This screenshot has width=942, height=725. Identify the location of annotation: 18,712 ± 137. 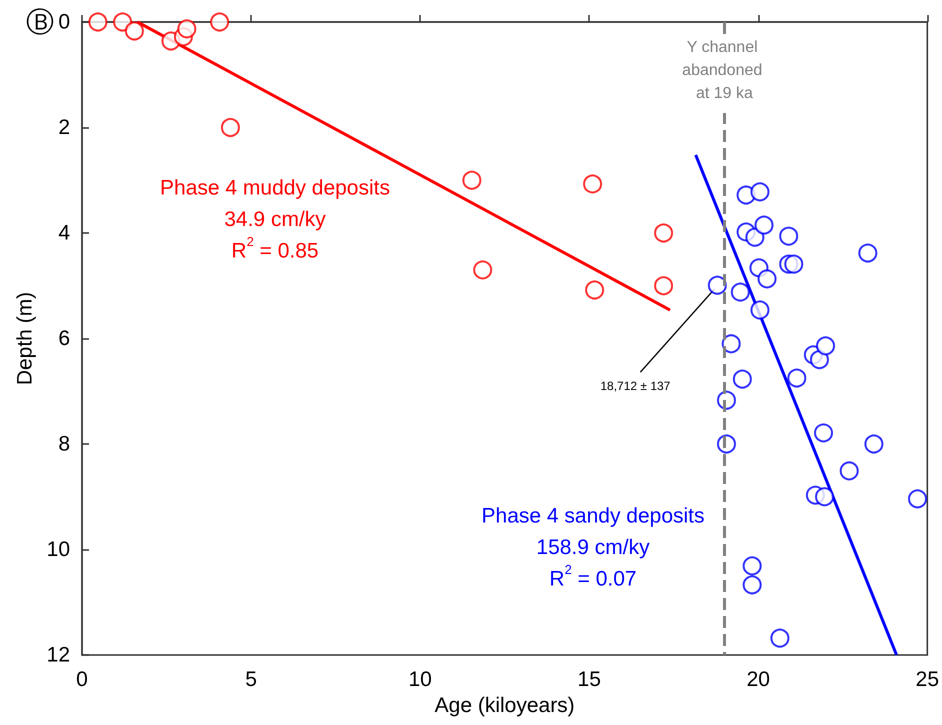
(635, 386).